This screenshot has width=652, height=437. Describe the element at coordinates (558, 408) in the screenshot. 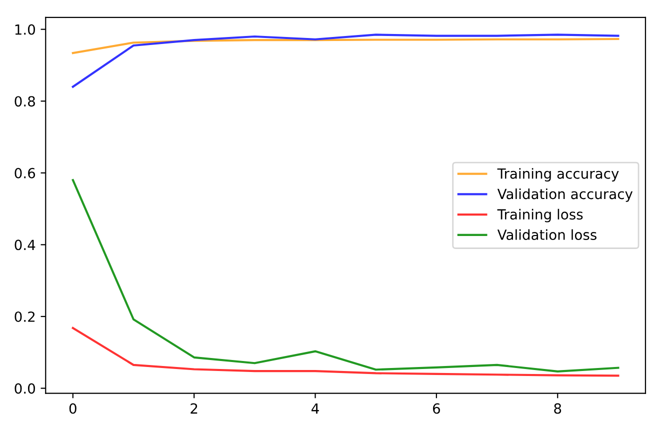

I see `x-tick-label: 8` at that location.